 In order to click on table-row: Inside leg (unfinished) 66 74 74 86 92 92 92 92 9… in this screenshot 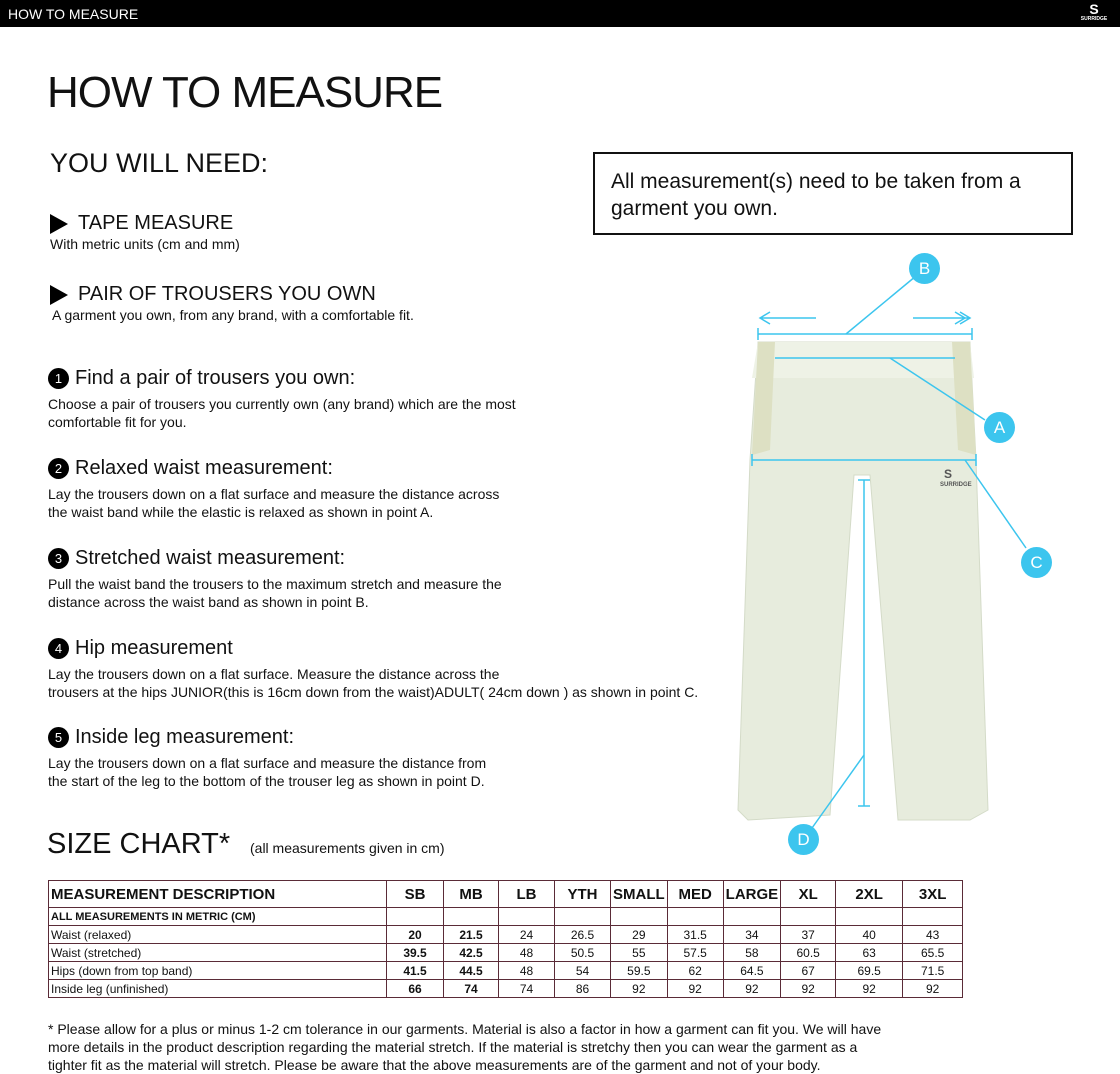, I will do `click(506, 988)`.